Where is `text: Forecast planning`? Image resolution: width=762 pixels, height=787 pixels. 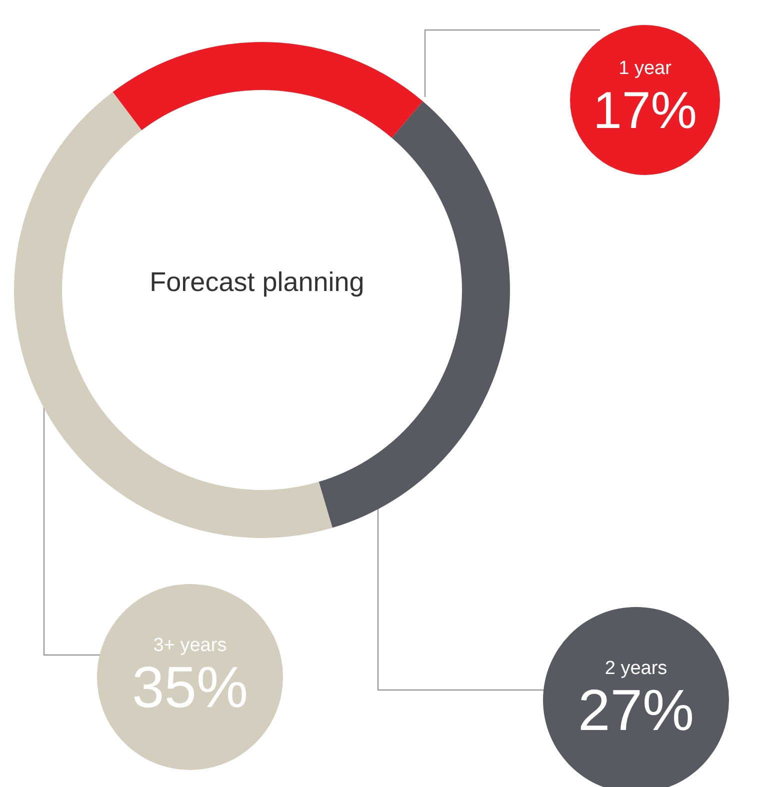 text: Forecast planning is located at coordinates (257, 282).